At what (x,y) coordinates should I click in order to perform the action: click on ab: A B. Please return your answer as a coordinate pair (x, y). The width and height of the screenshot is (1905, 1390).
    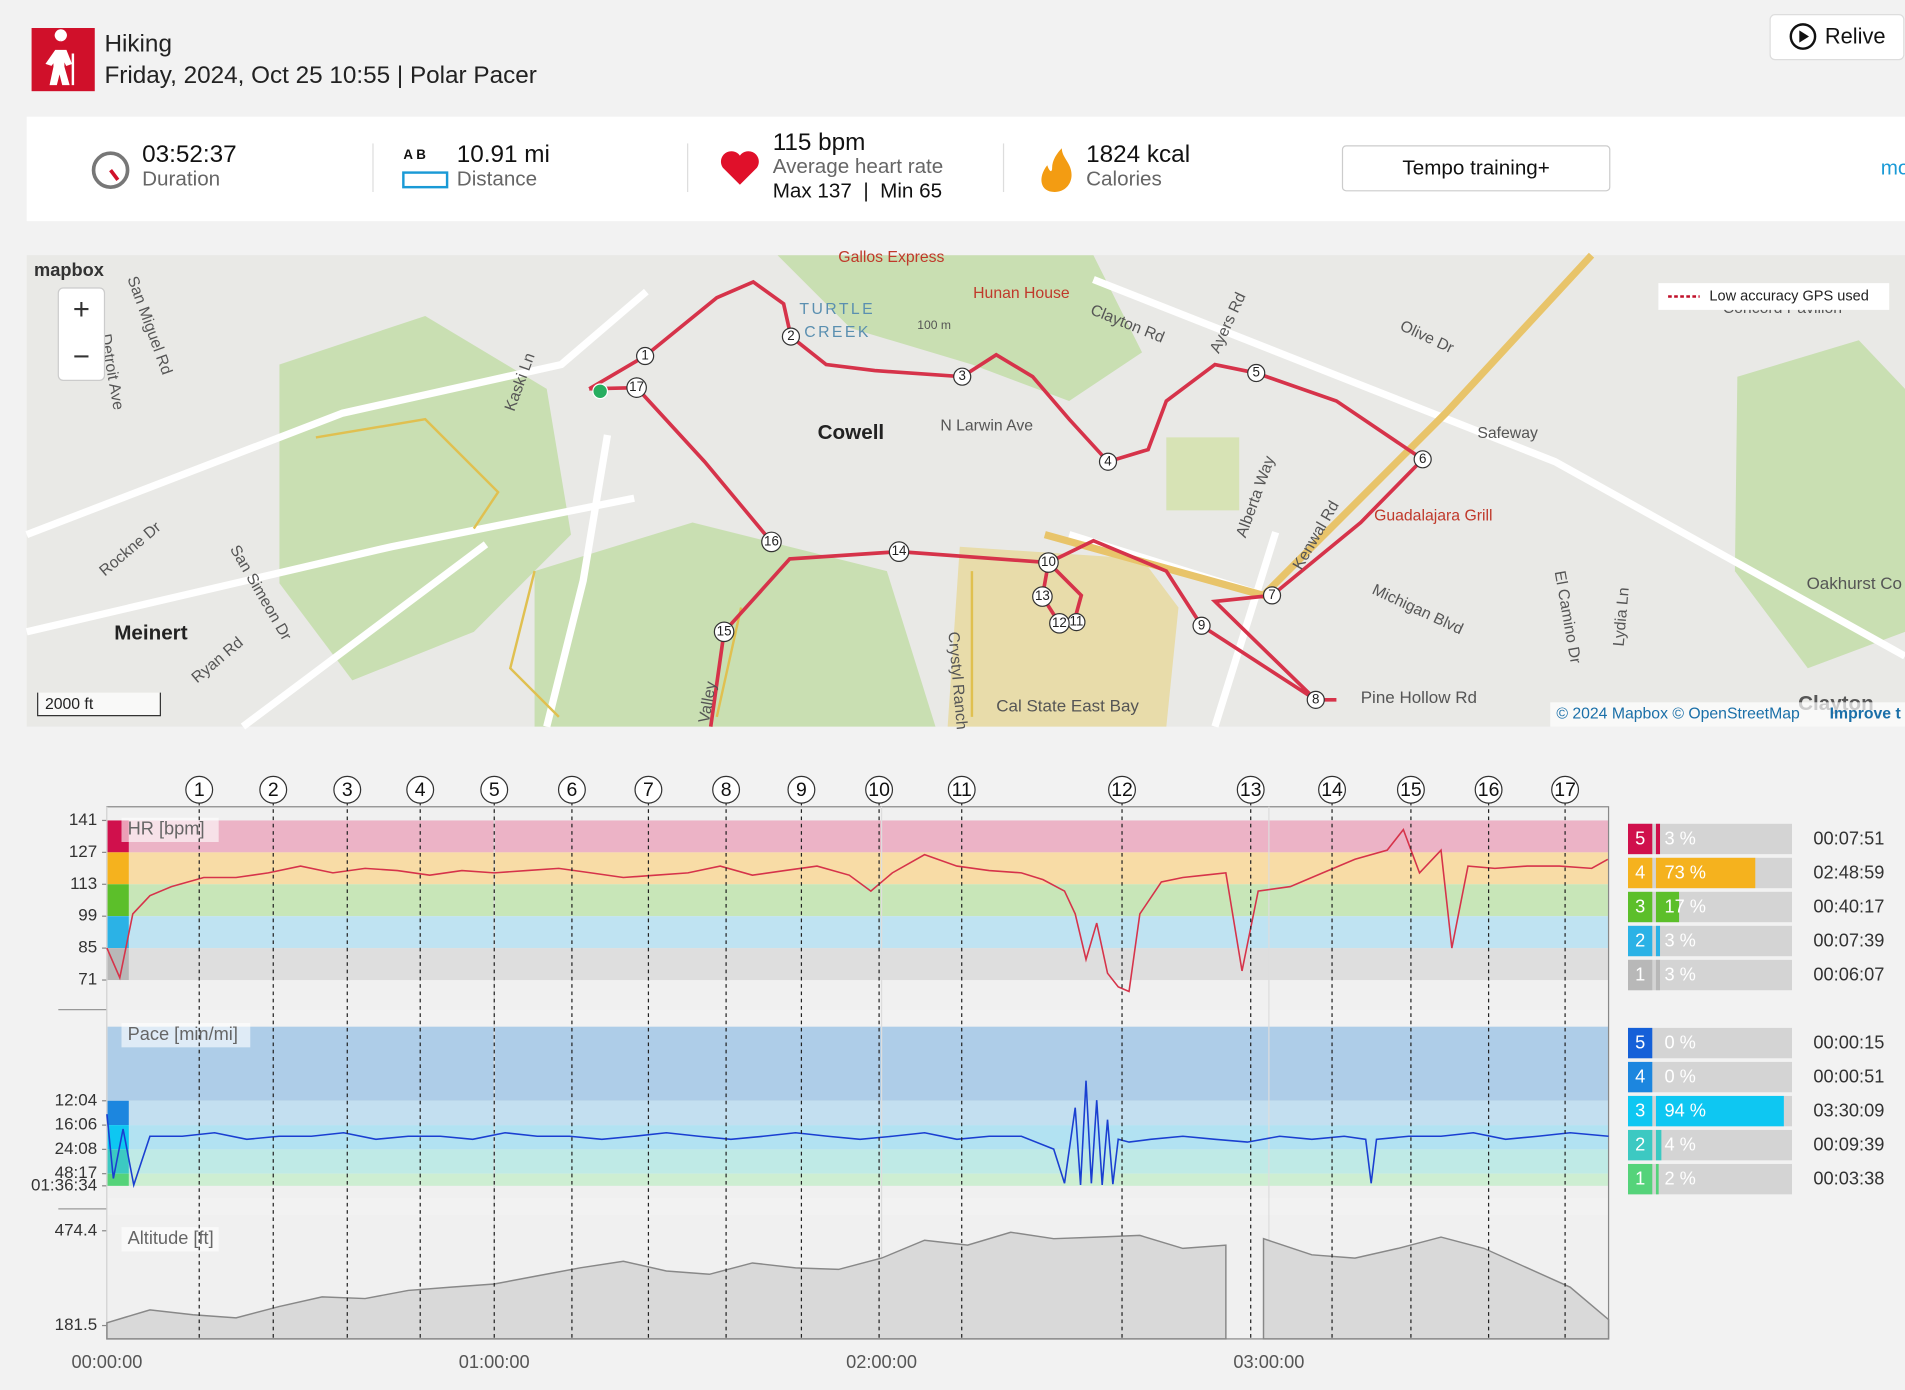
    Looking at the image, I should click on (414, 154).